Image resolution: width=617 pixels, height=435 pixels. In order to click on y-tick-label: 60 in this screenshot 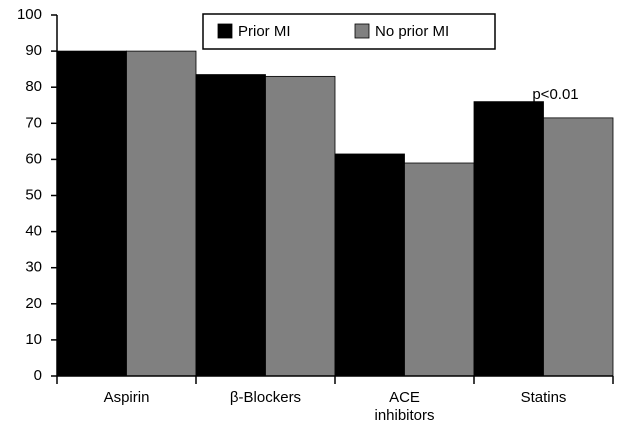, I will do `click(33, 158)`.